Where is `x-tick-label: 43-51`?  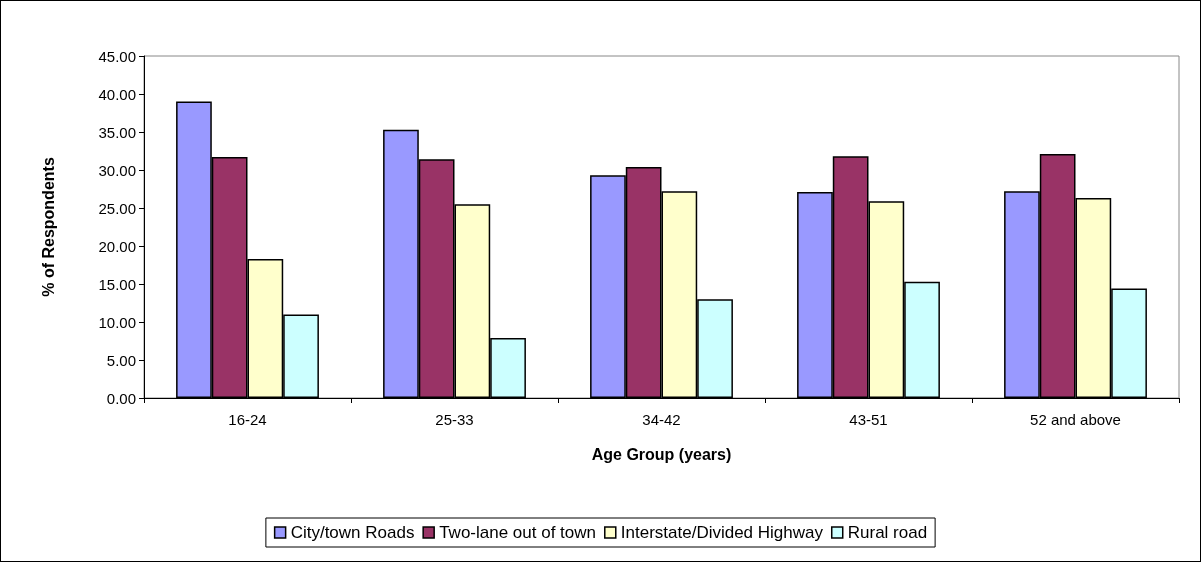 x-tick-label: 43-51 is located at coordinates (868, 419).